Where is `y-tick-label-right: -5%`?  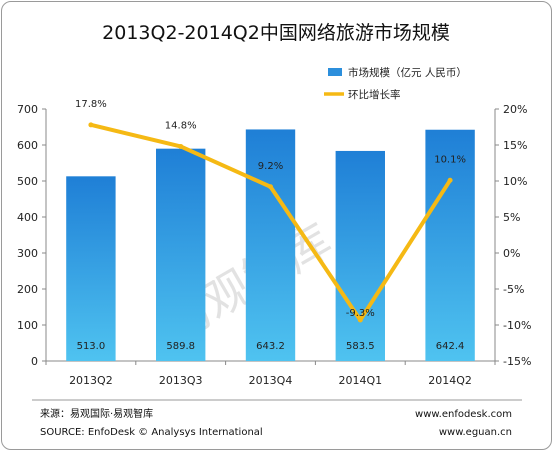
y-tick-label-right: -5% is located at coordinates (513, 289).